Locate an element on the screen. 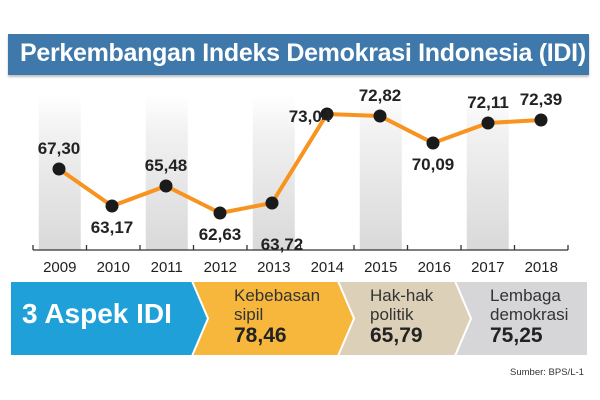 Image resolution: width=600 pixels, height=400 pixels. source-note: Sumber: BPS/L-1 is located at coordinates (547, 372).